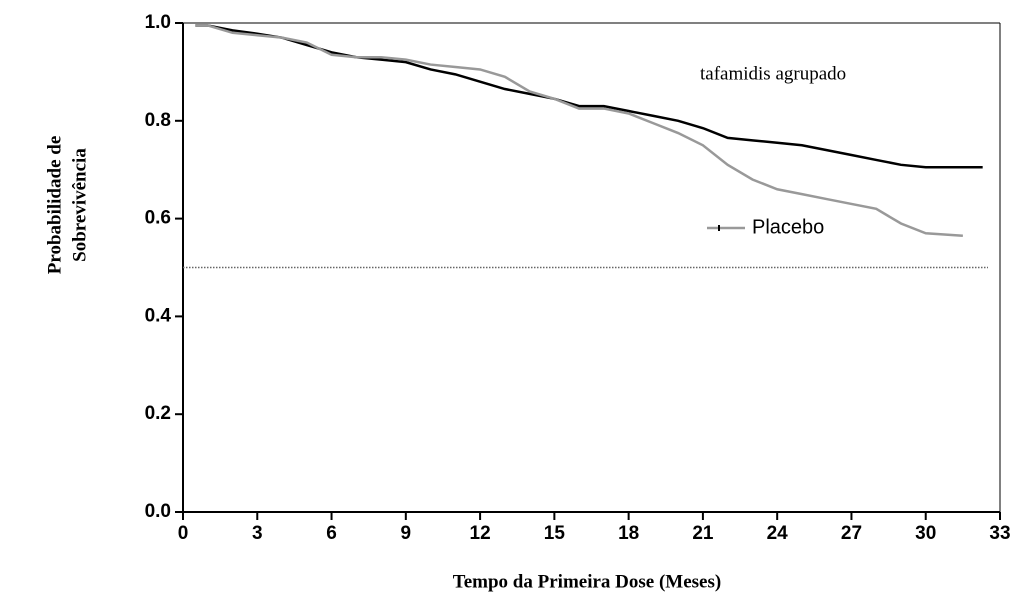 The image size is (1023, 599). Describe the element at coordinates (158, 120) in the screenshot. I see `y-tick-label: 0.8` at that location.